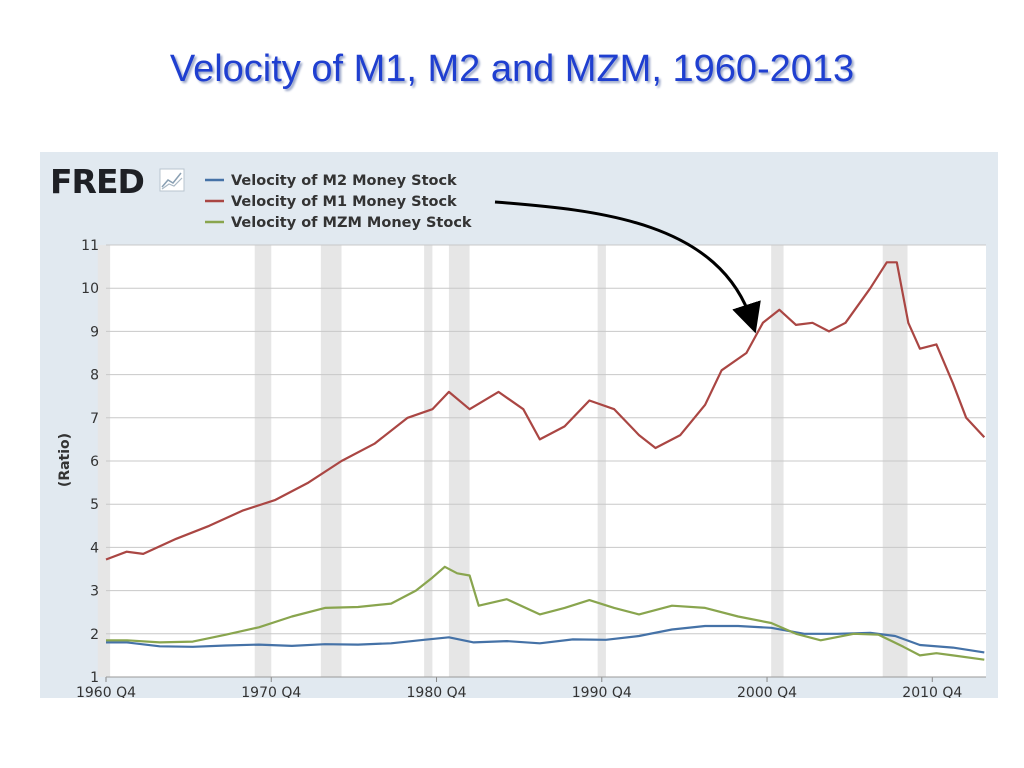 This screenshot has width=1024, height=768. What do you see at coordinates (65, 460) in the screenshot?
I see `y-axis-label: (Ratio)` at bounding box center [65, 460].